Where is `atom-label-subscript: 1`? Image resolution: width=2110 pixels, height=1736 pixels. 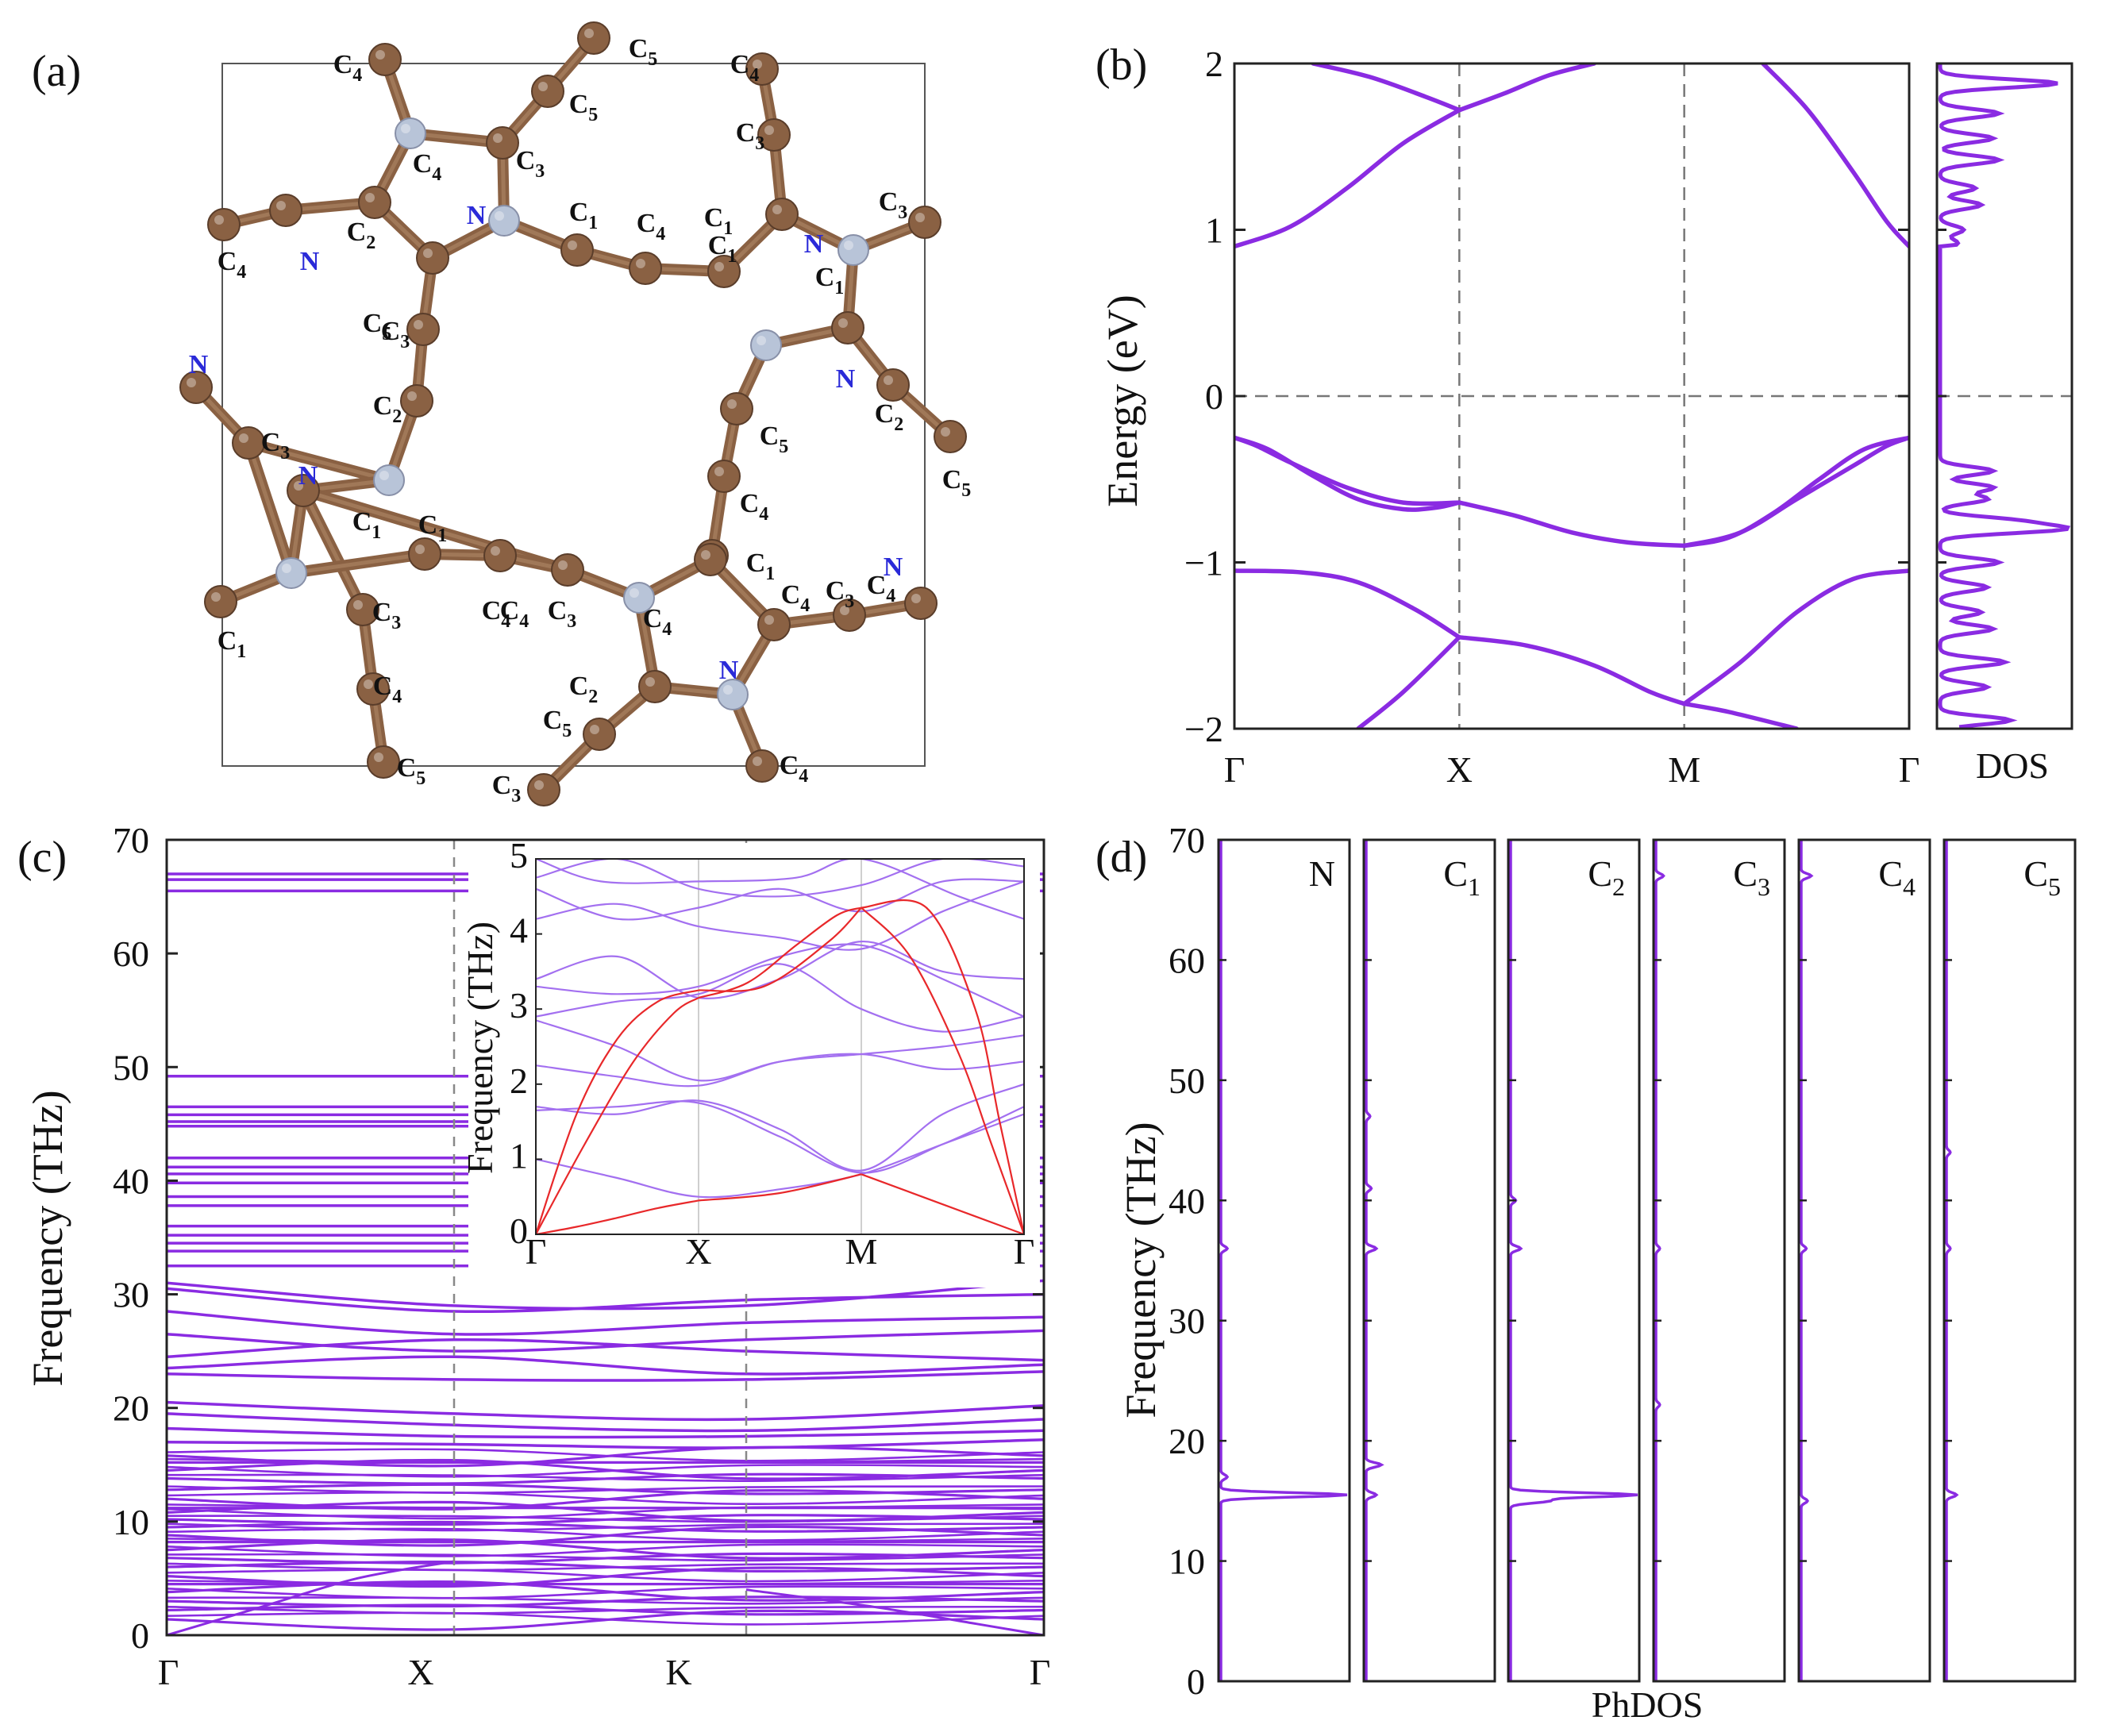 atom-label-subscript: 1 is located at coordinates (241, 651).